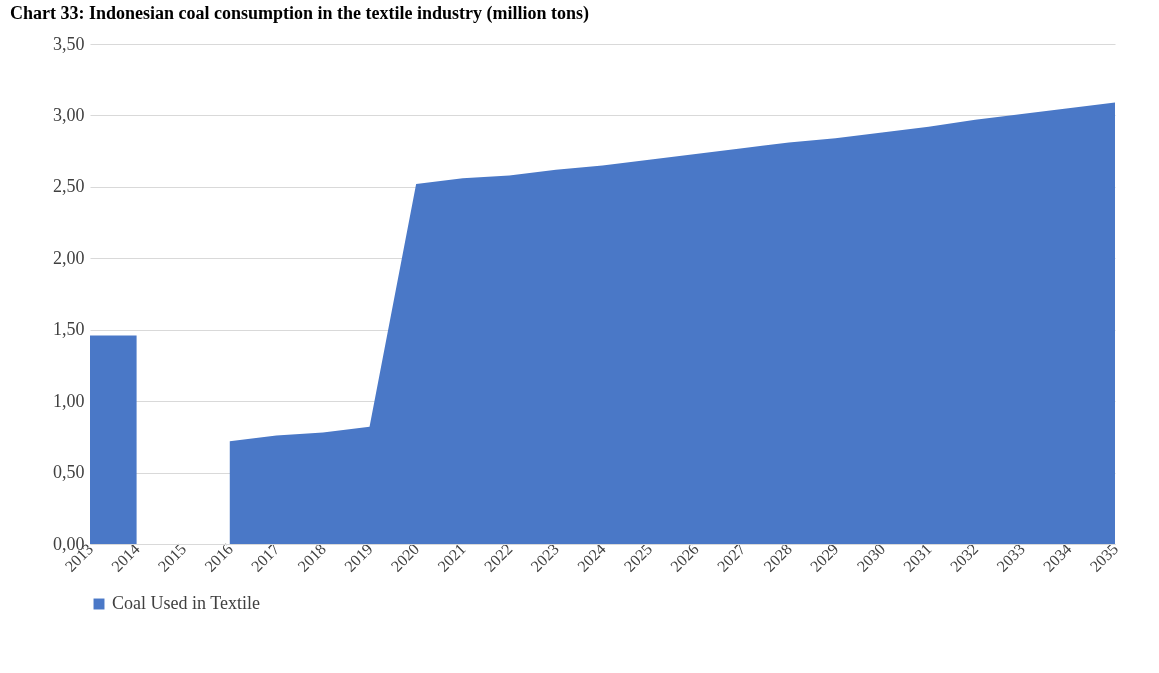 The image size is (1159, 673). I want to click on x-tick-label: 2017, so click(265, 557).